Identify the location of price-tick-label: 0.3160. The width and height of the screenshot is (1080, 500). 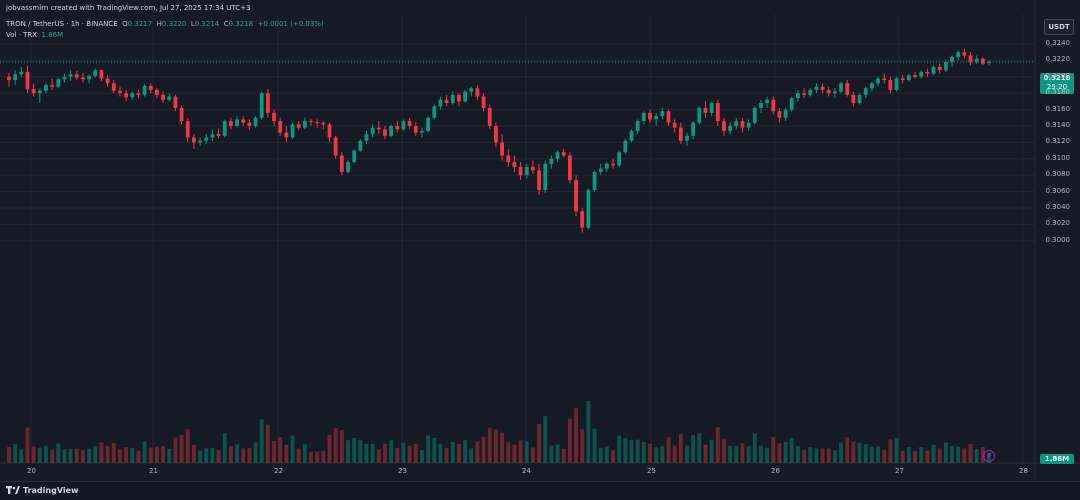
(1058, 108).